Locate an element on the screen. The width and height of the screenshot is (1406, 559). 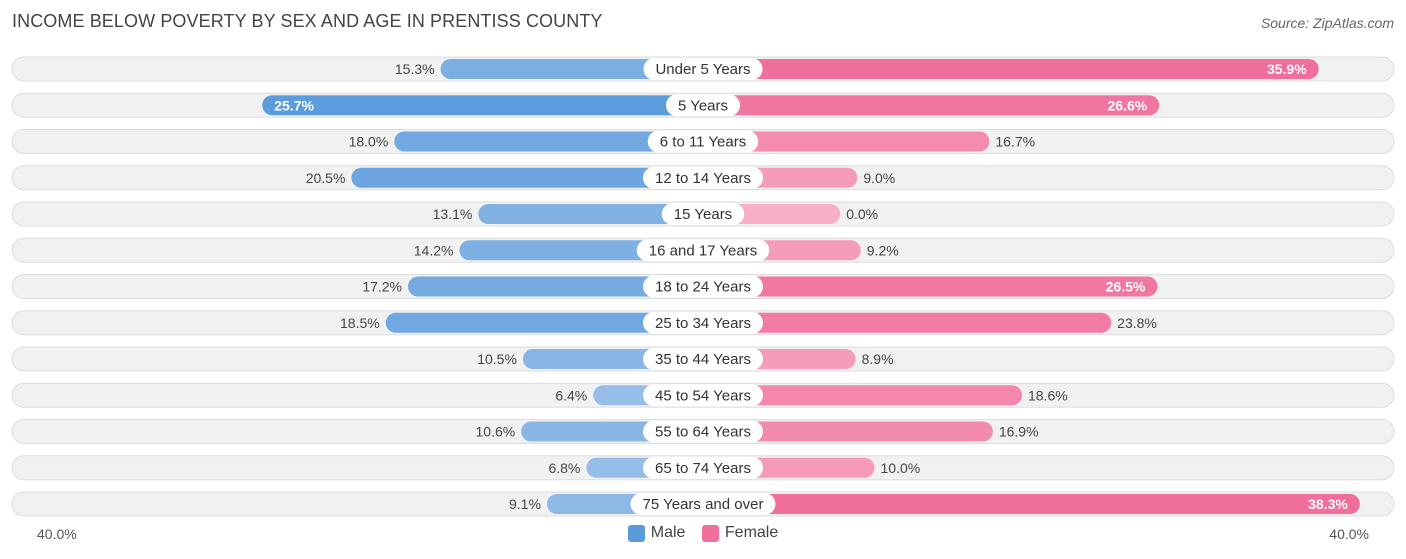
category-label: 16 and 17 Years is located at coordinates (703, 250).